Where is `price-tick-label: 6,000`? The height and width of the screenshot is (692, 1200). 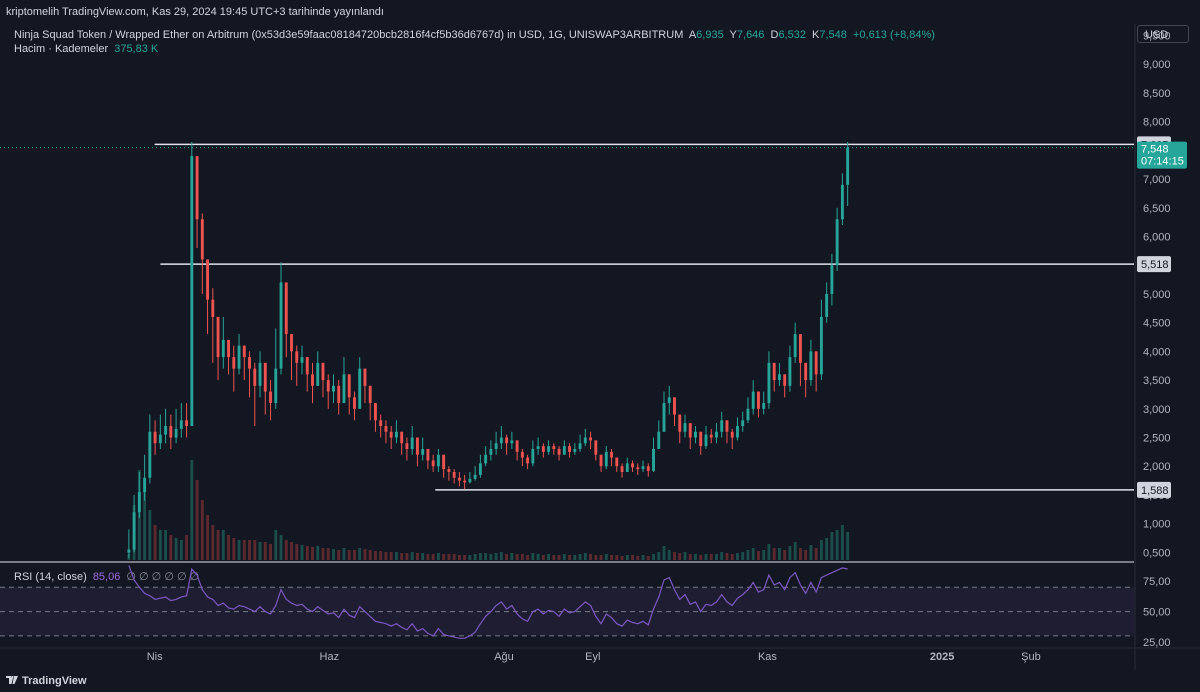 price-tick-label: 6,000 is located at coordinates (1157, 238).